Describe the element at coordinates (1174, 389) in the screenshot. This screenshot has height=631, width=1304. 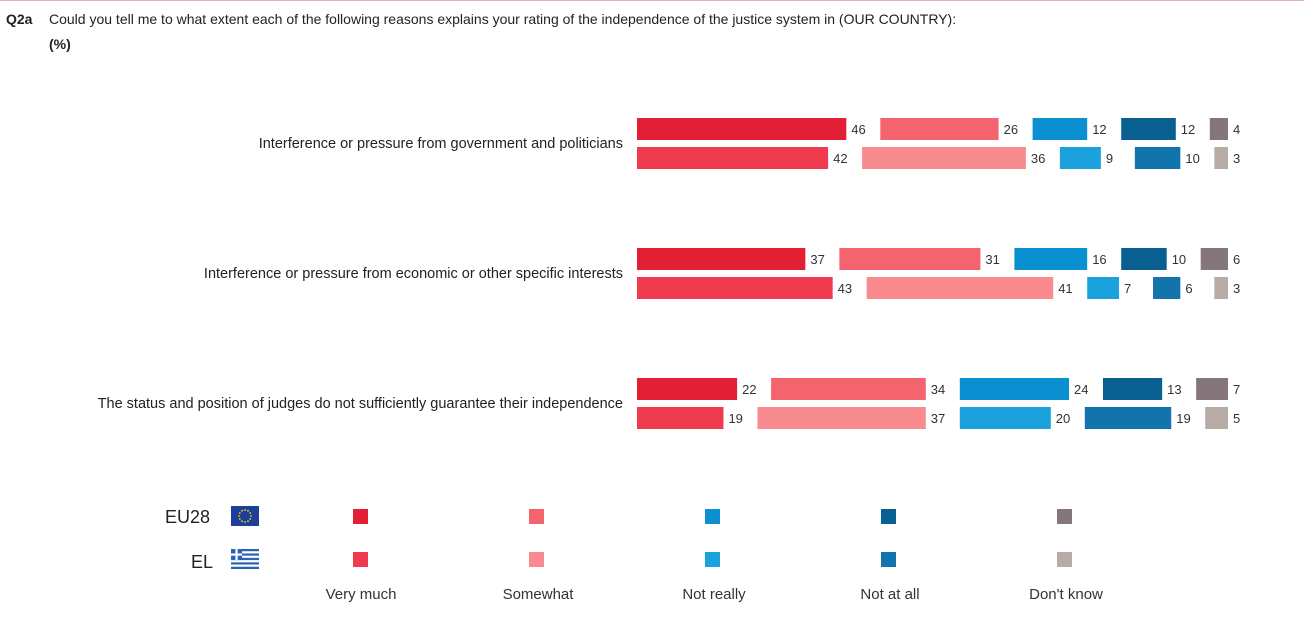
I see `data-label: 13` at that location.